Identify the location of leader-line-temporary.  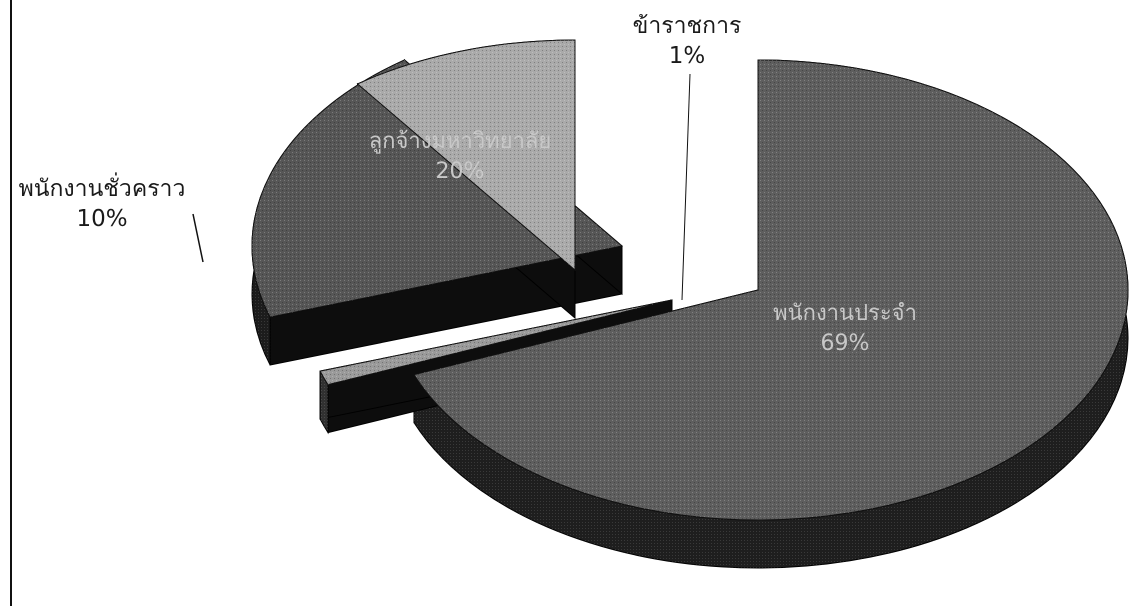
(198, 238).